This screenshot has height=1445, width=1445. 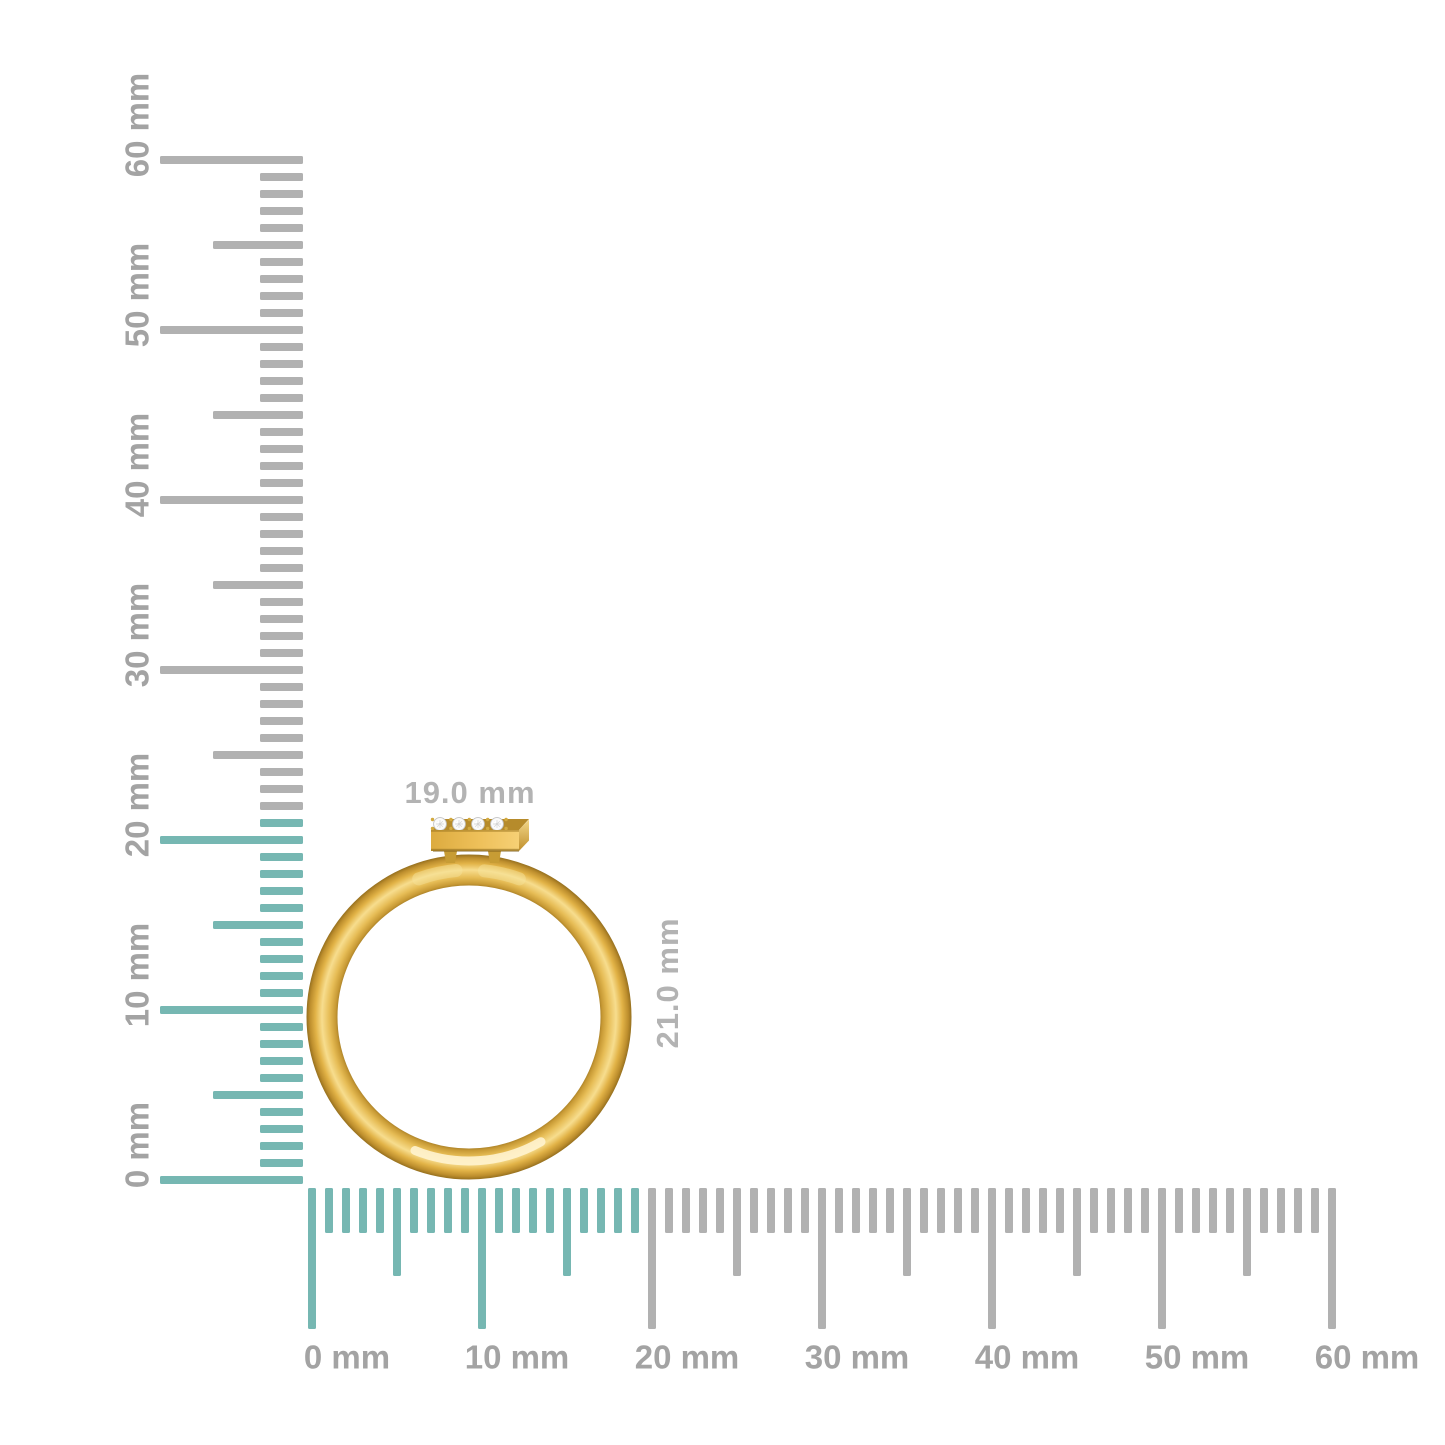 I want to click on ruler-label: 30 mm, so click(x=137, y=635).